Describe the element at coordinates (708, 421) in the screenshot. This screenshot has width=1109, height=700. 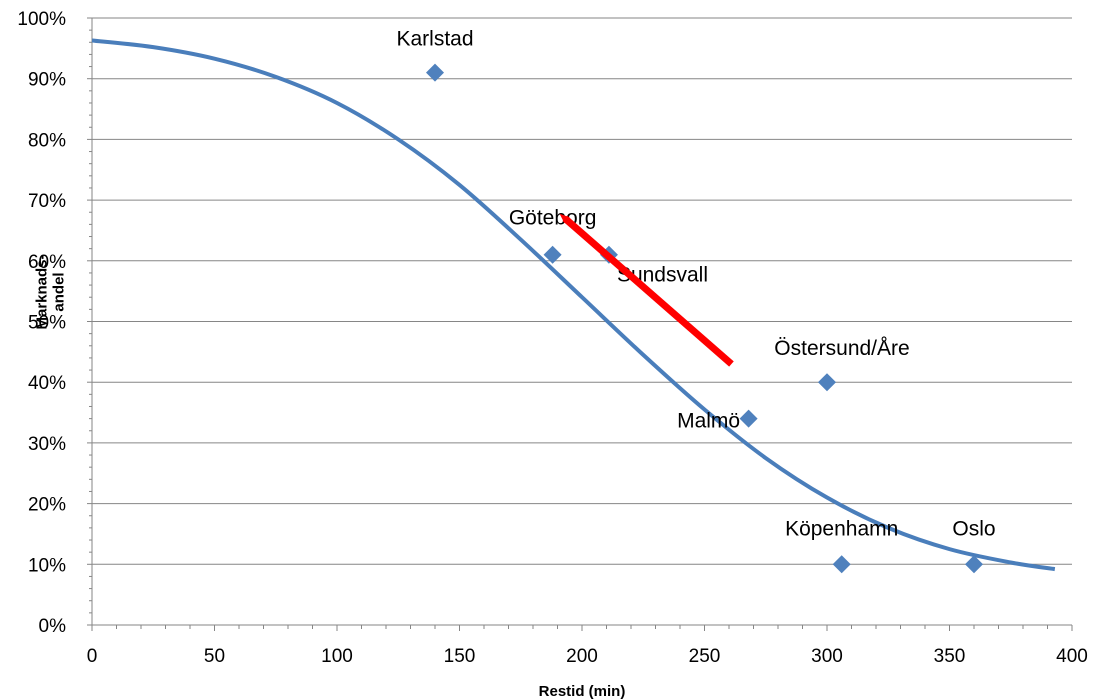
I see `data-label: Malmö` at that location.